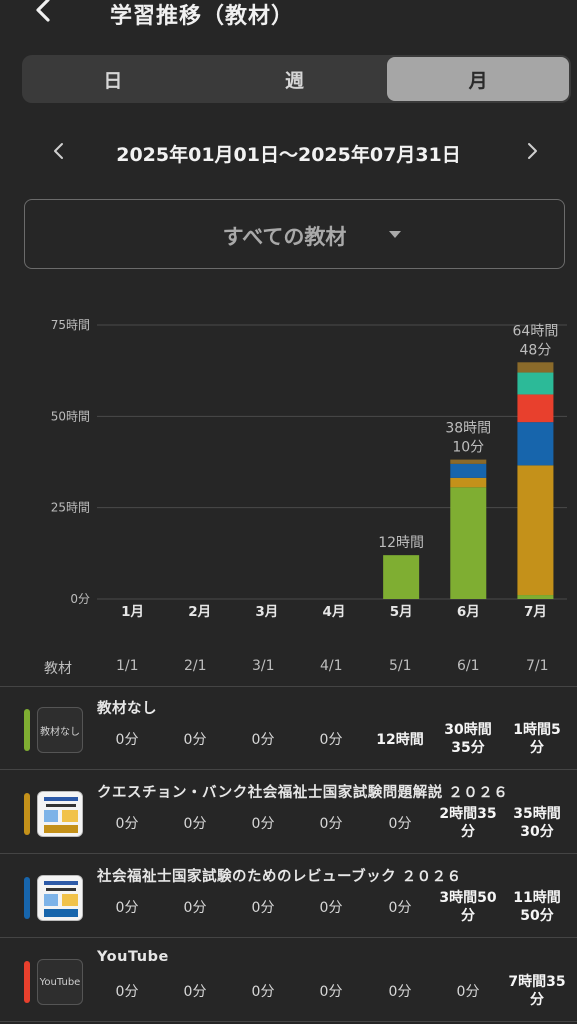 The image size is (577, 1024). I want to click on time-cell: 30時間 35分, so click(468, 739).